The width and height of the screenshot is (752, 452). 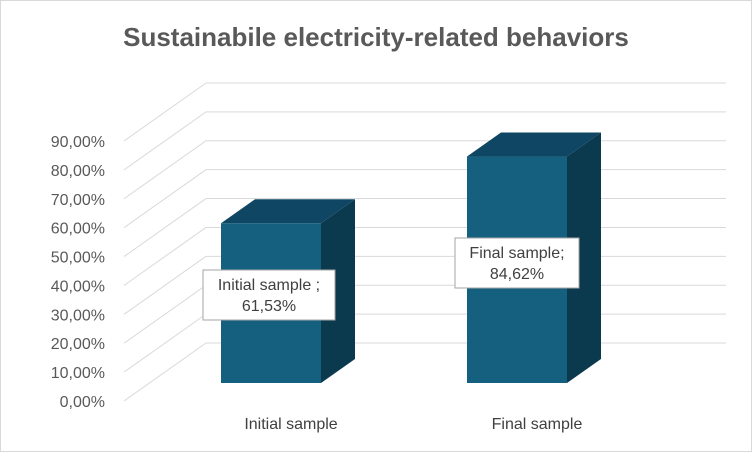 I want to click on data-label-text: 84,62%, so click(x=517, y=274).